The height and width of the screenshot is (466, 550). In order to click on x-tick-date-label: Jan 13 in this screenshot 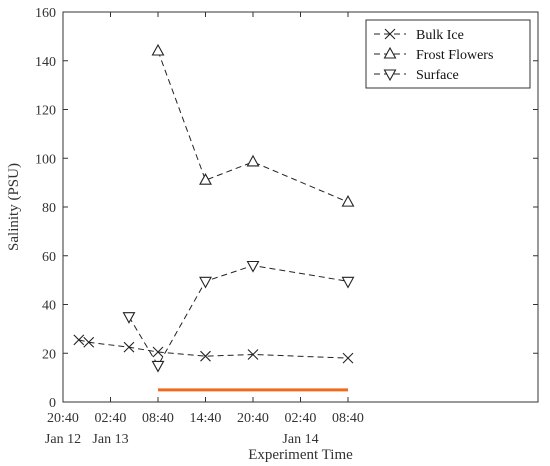, I will do `click(110, 439)`.